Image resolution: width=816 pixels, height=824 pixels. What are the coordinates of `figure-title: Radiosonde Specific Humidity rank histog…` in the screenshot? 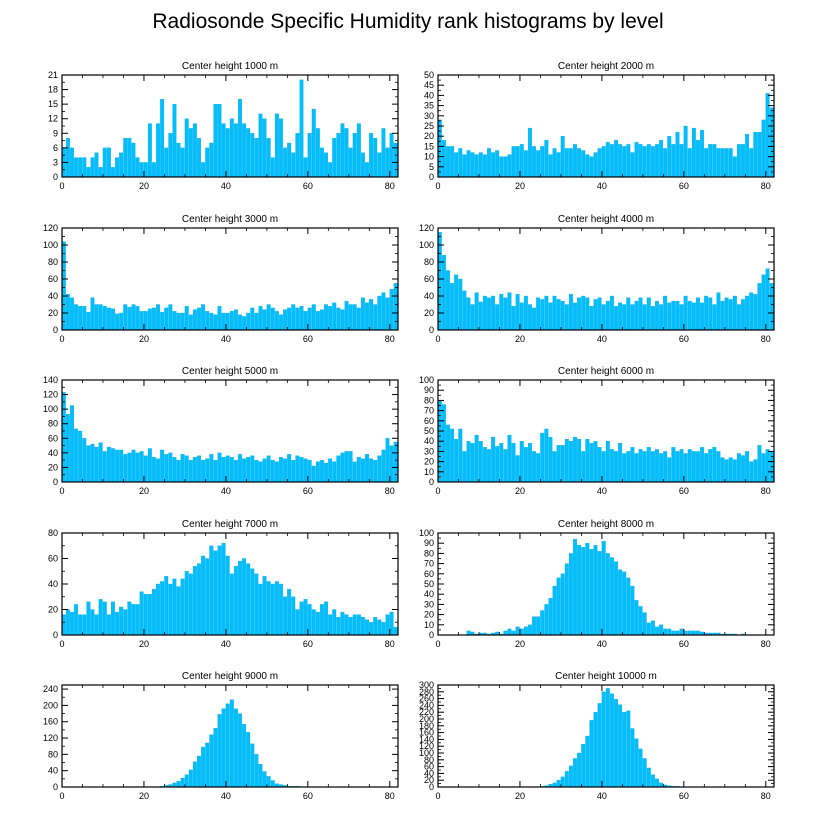 It's located at (407, 21).